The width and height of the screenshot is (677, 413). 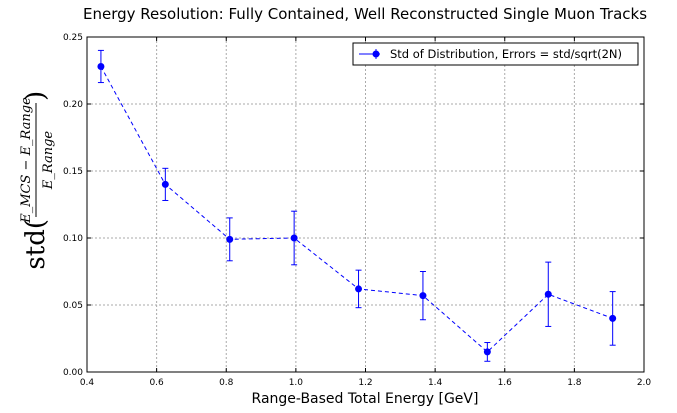 What do you see at coordinates (36, 244) in the screenshot?
I see `y-axis-label-prefix: std(` at bounding box center [36, 244].